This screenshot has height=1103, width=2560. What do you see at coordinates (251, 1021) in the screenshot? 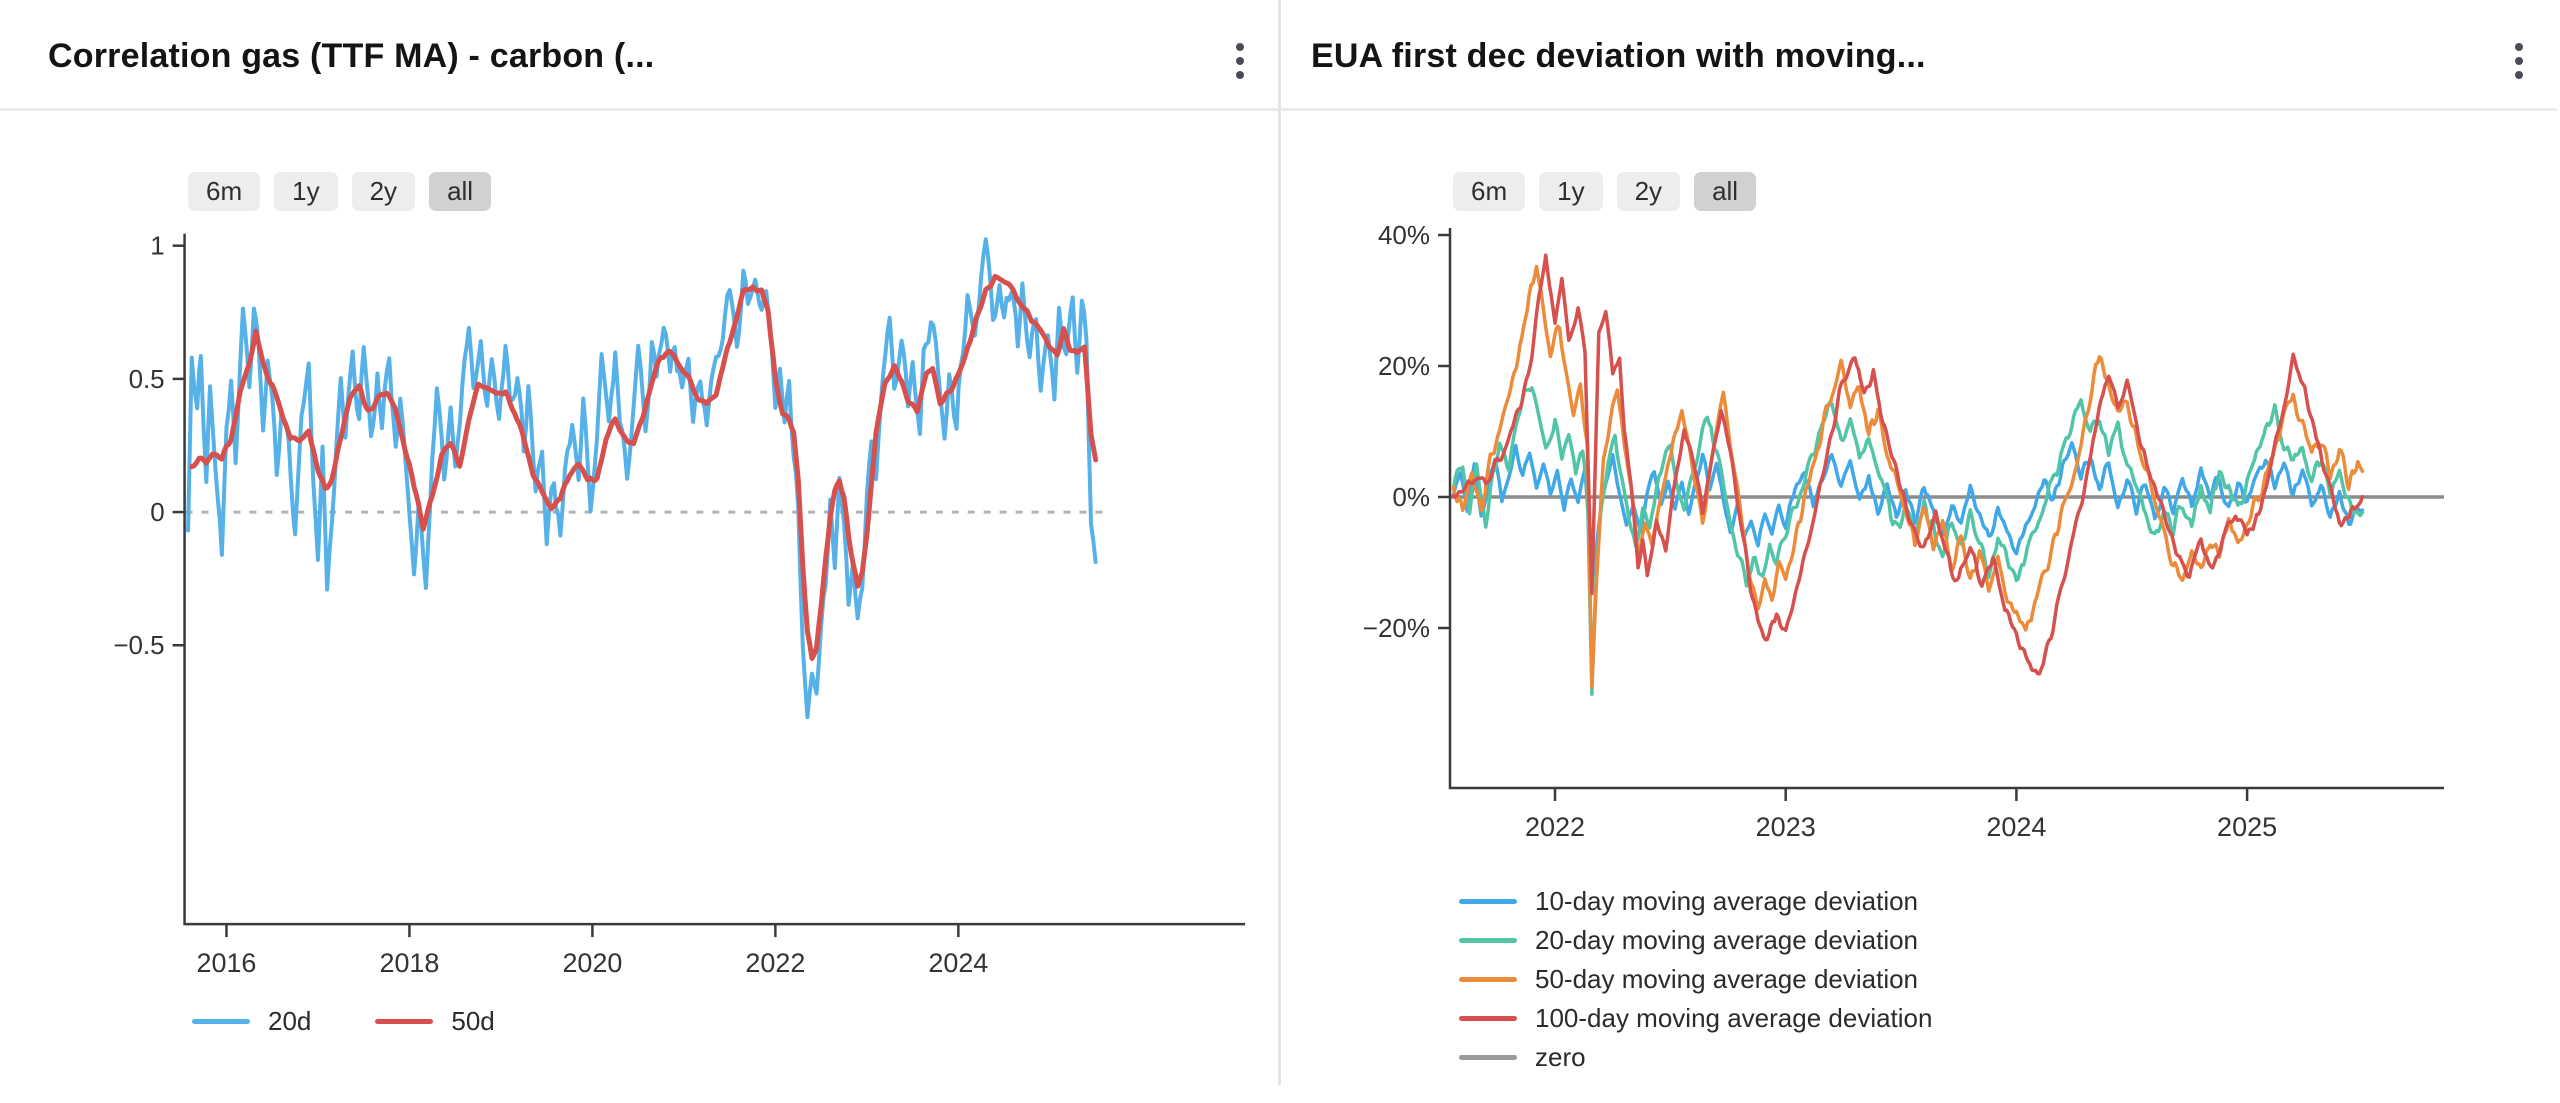
I see `legend-item: 20d` at bounding box center [251, 1021].